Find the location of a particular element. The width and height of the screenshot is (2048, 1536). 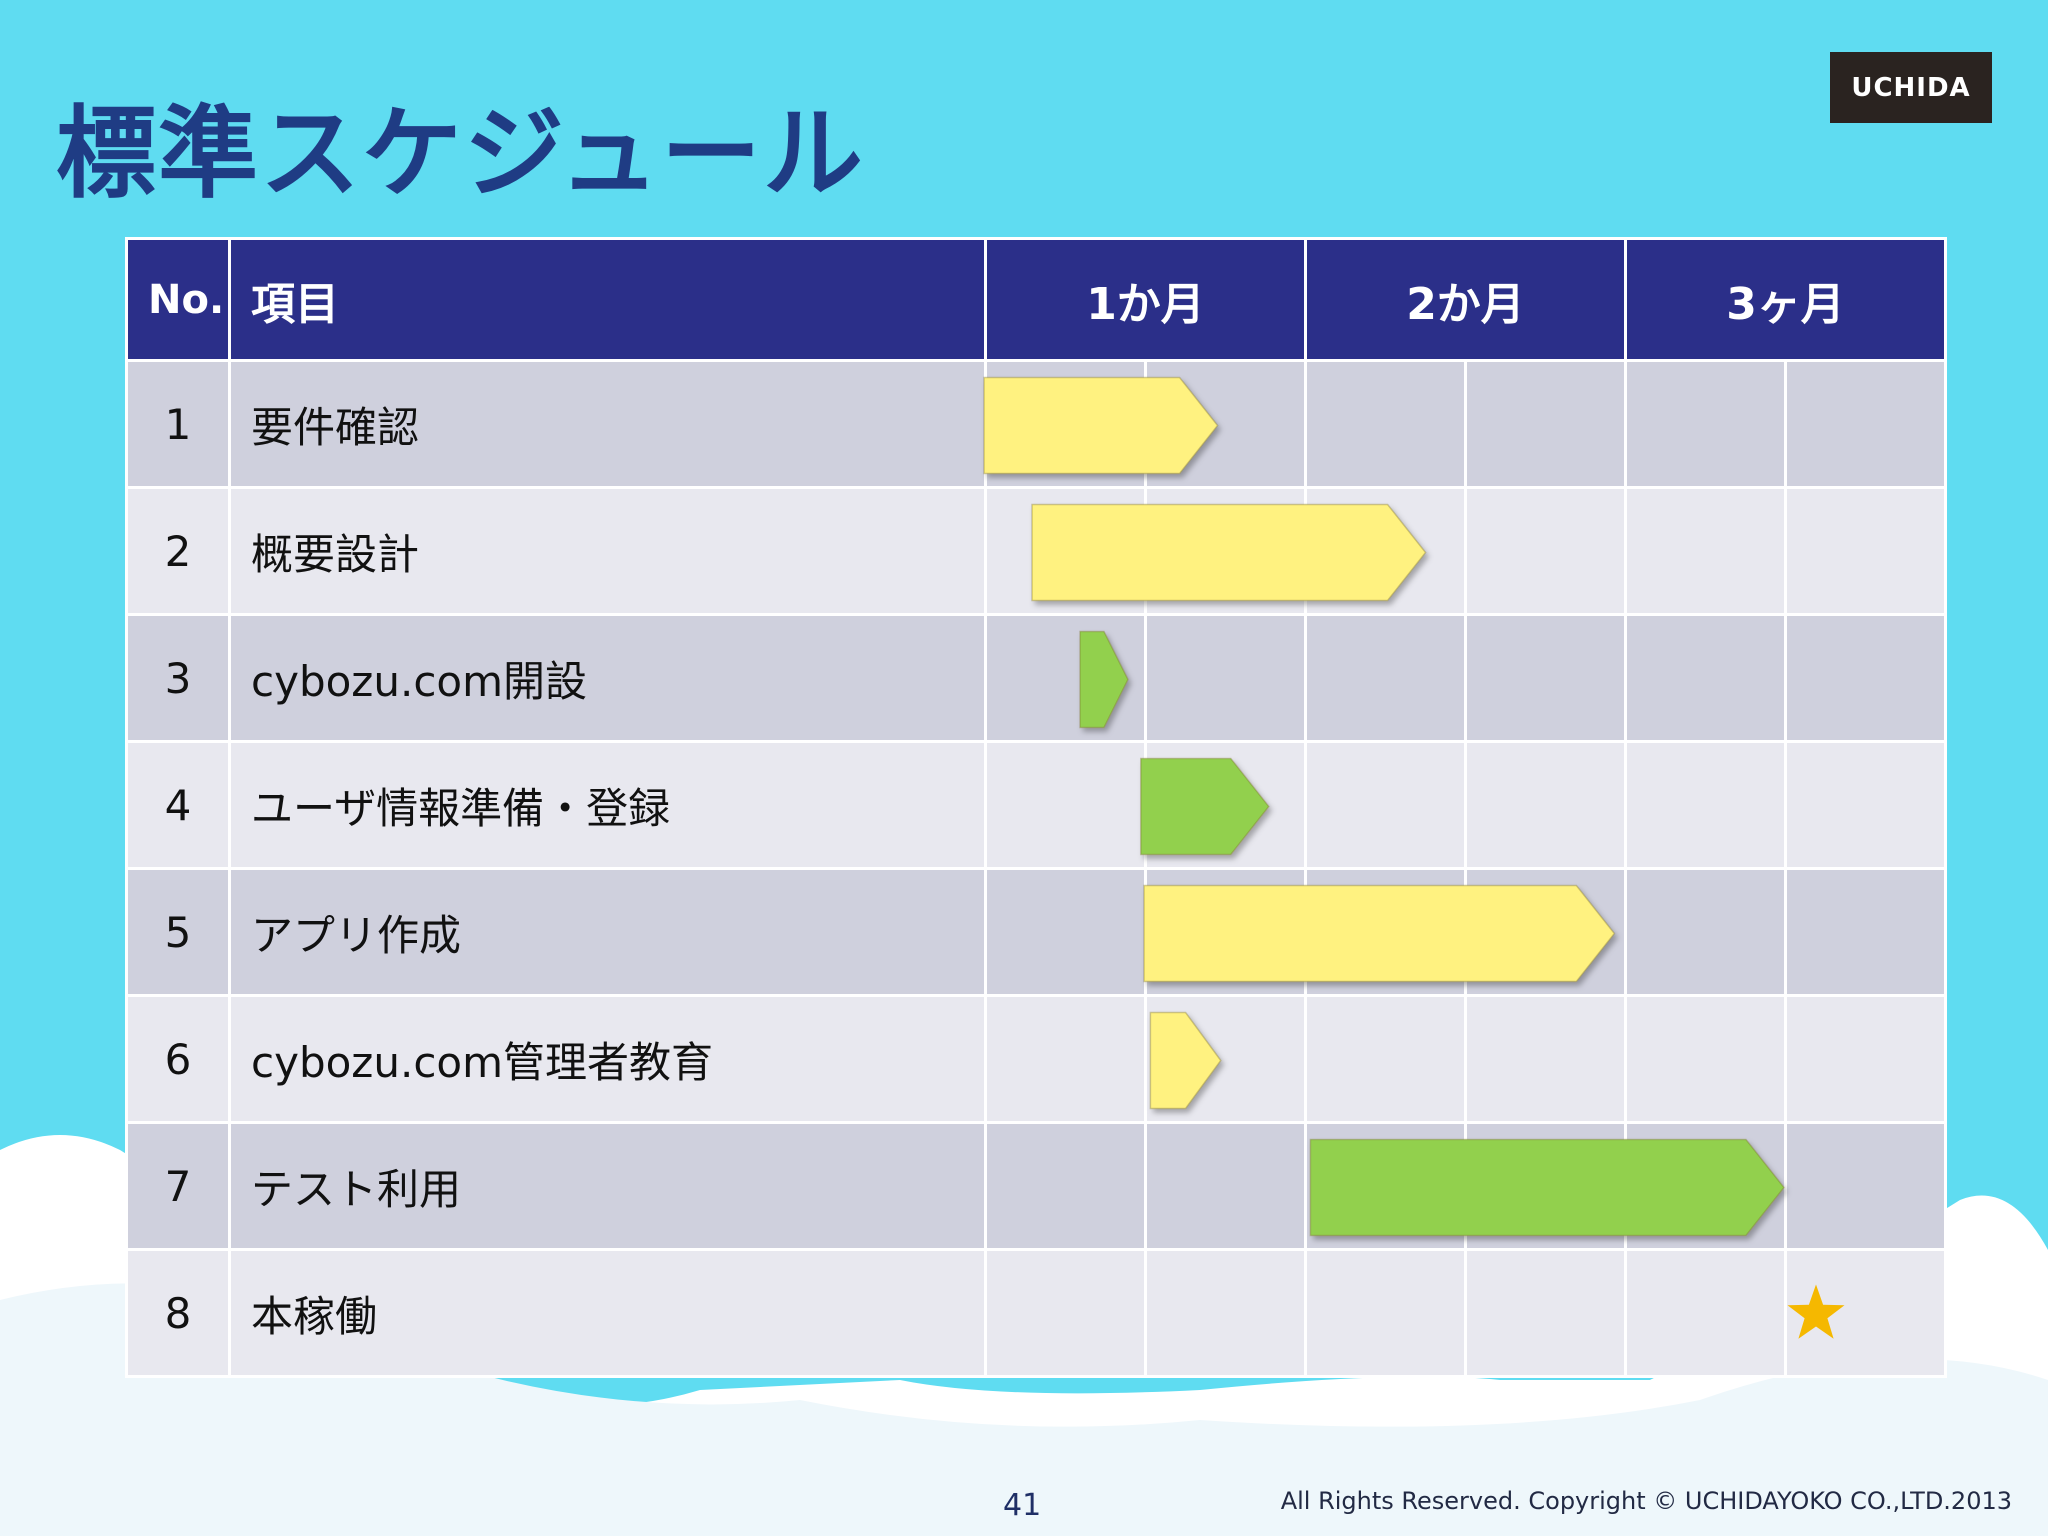

row-number: 1 is located at coordinates (178, 424).